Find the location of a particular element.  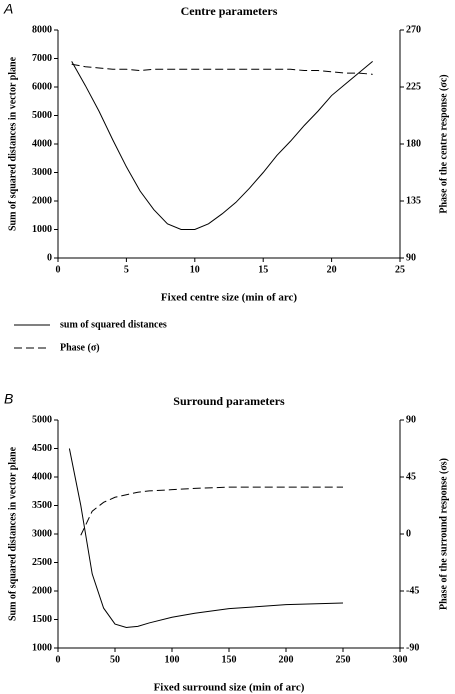

x-tick-label: 200 is located at coordinates (286, 659).